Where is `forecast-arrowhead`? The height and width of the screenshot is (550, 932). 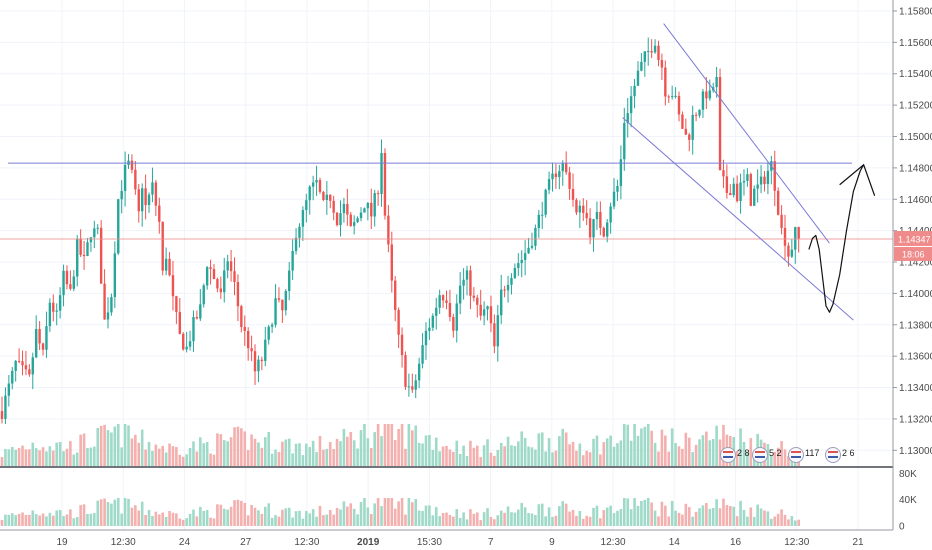 forecast-arrowhead is located at coordinates (857, 179).